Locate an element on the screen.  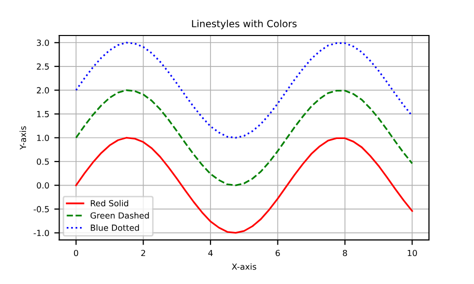
x-tick-label: 10 is located at coordinates (412, 253).